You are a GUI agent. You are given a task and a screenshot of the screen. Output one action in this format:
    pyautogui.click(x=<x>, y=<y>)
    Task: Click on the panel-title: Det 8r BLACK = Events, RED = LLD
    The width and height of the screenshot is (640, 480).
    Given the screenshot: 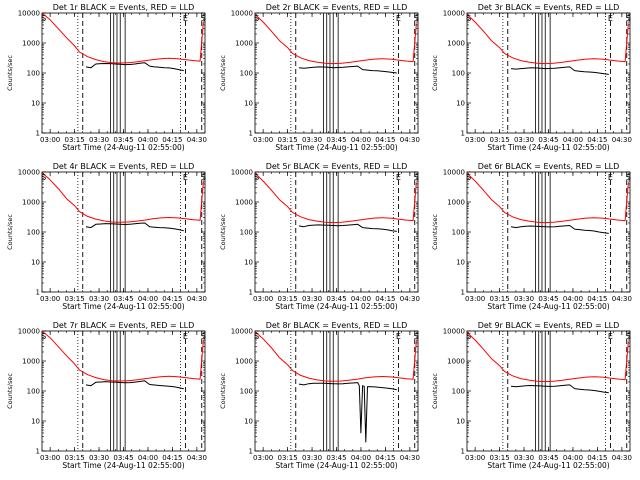 What is the action you would take?
    pyautogui.click(x=337, y=325)
    